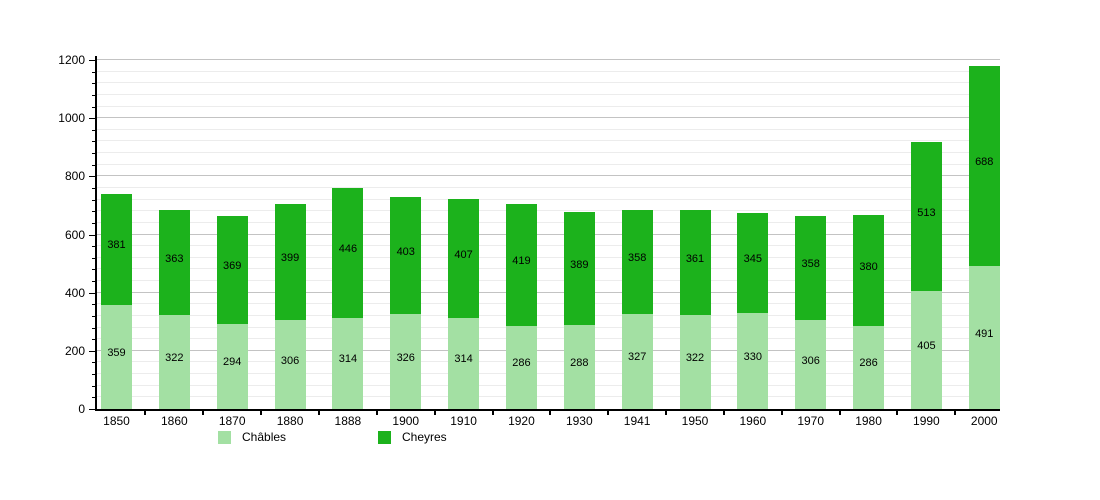 The width and height of the screenshot is (1100, 500). I want to click on x-tick-label-1888: 1888, so click(348, 421).